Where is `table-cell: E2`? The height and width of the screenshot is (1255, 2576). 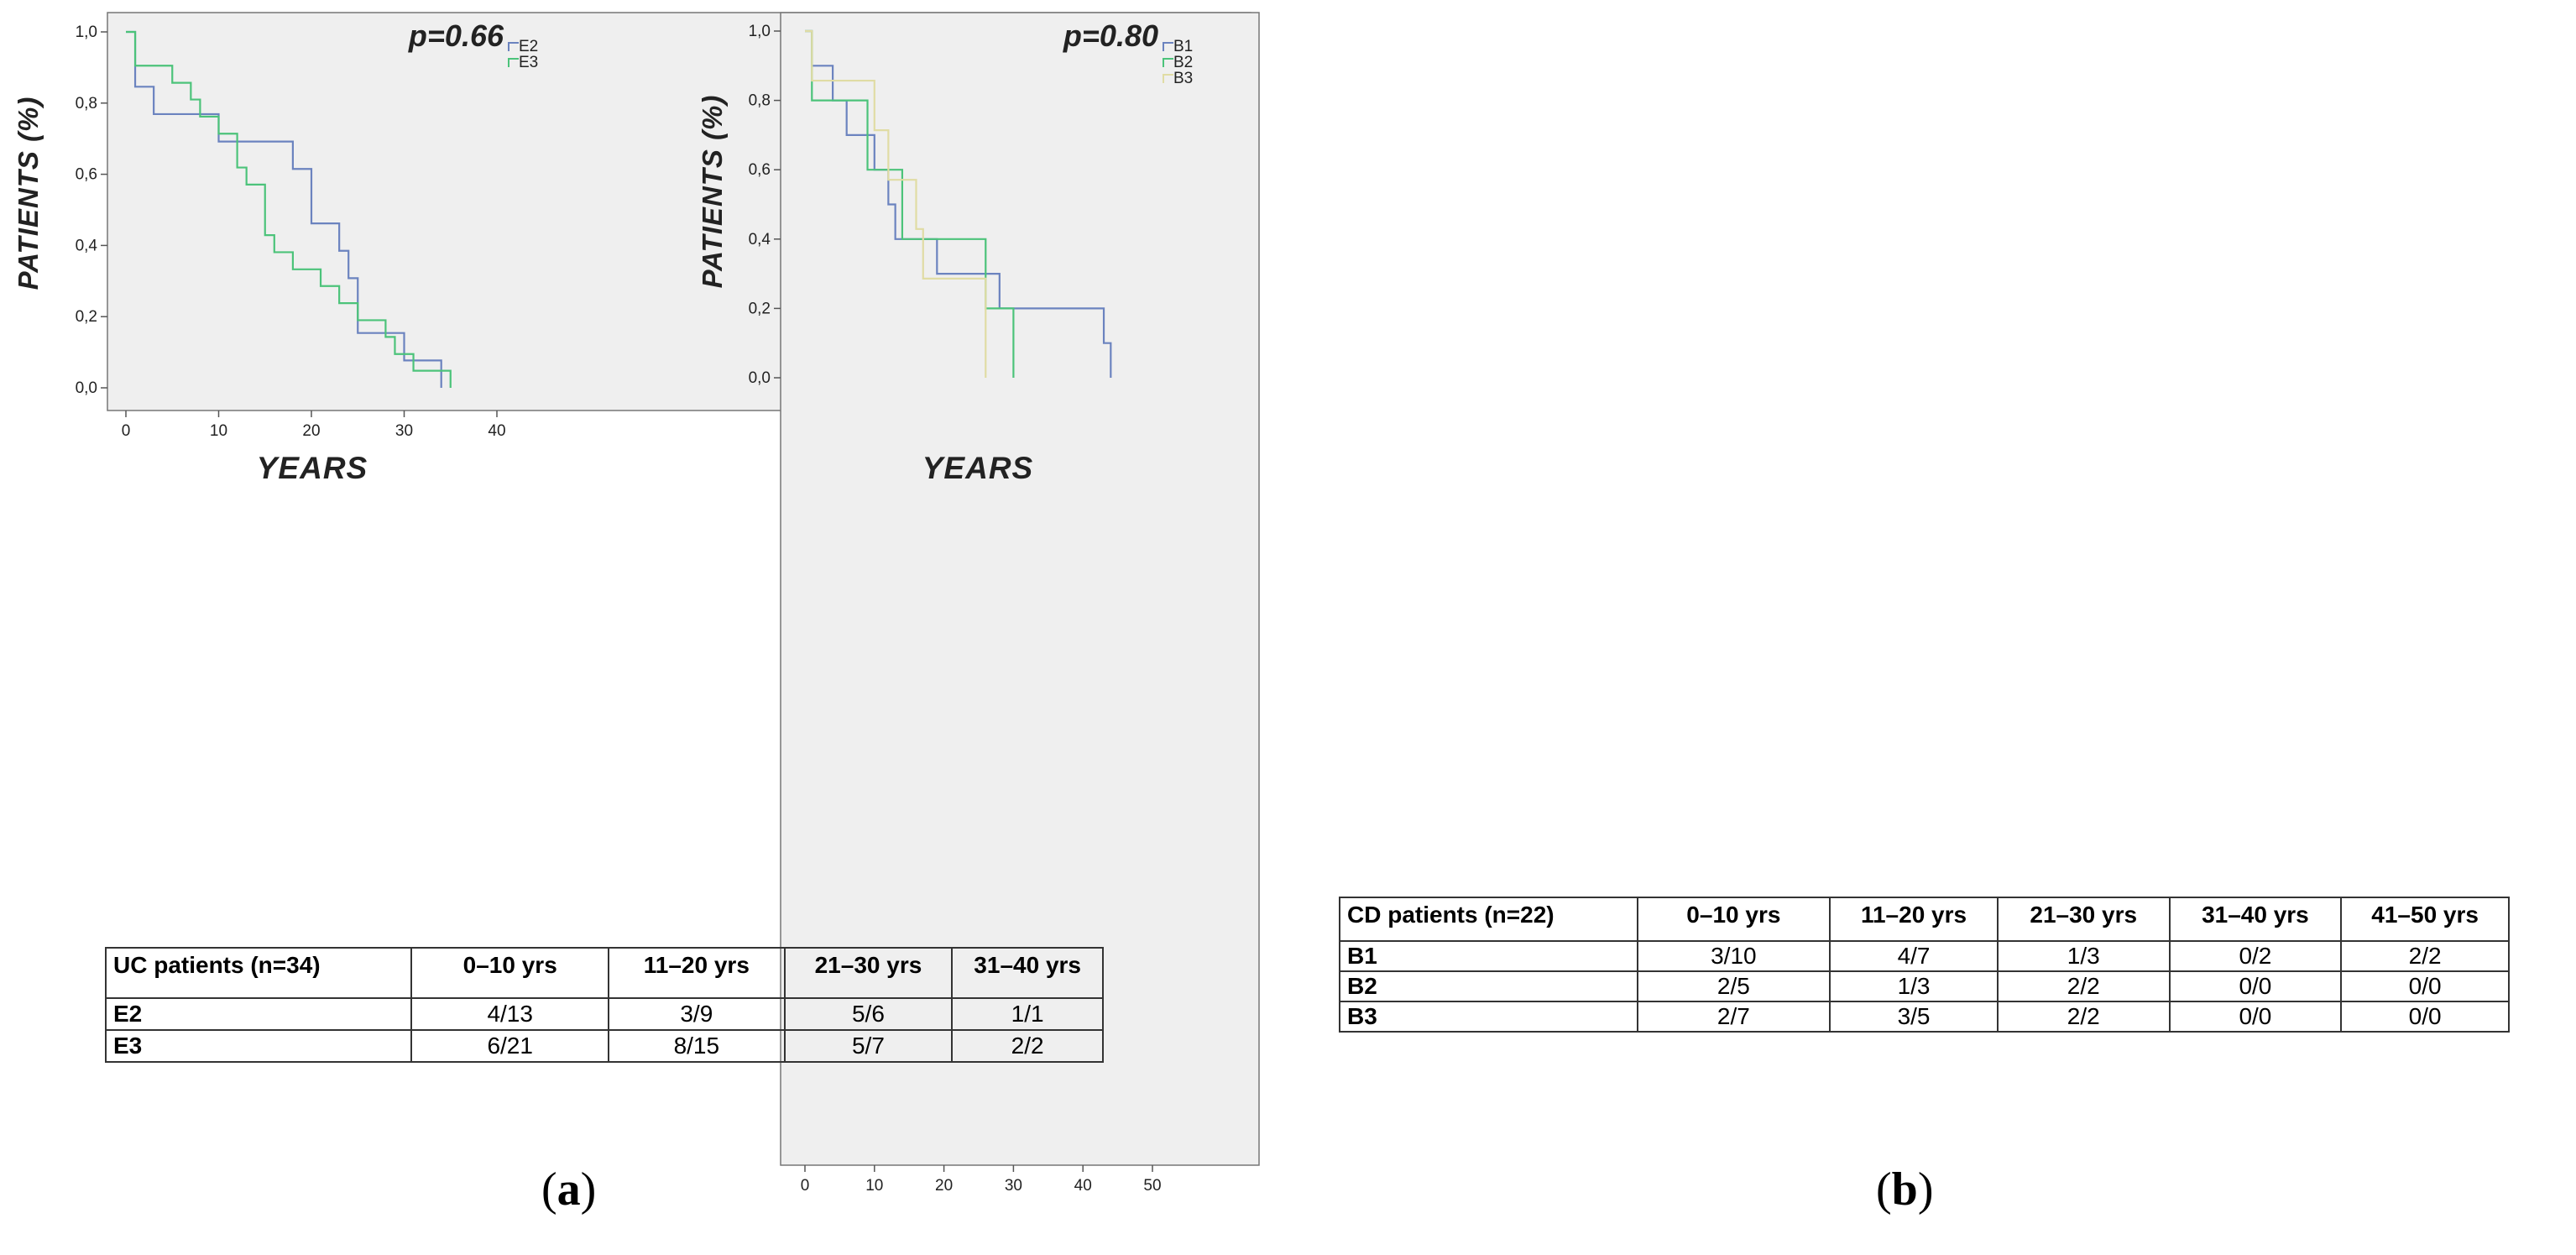
table-cell: E2 is located at coordinates (258, 1014).